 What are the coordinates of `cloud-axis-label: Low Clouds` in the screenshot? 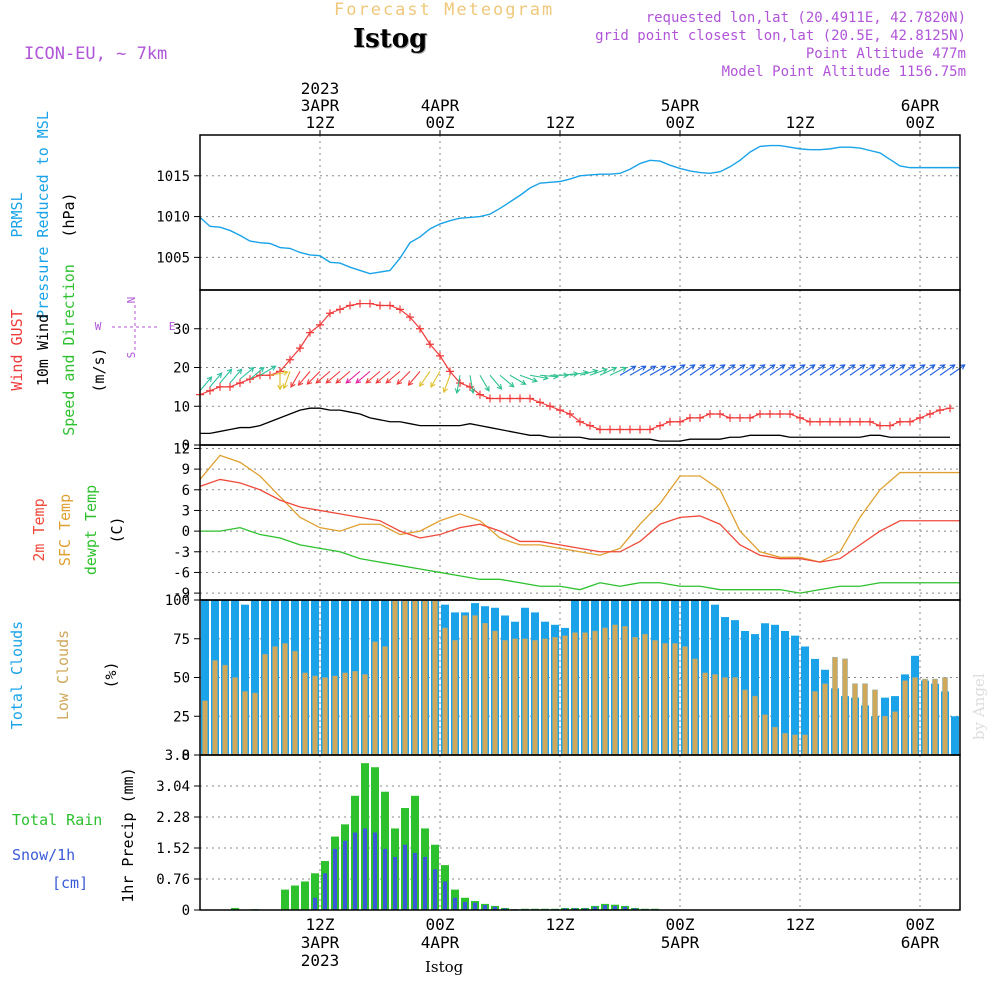 It's located at (63, 675).